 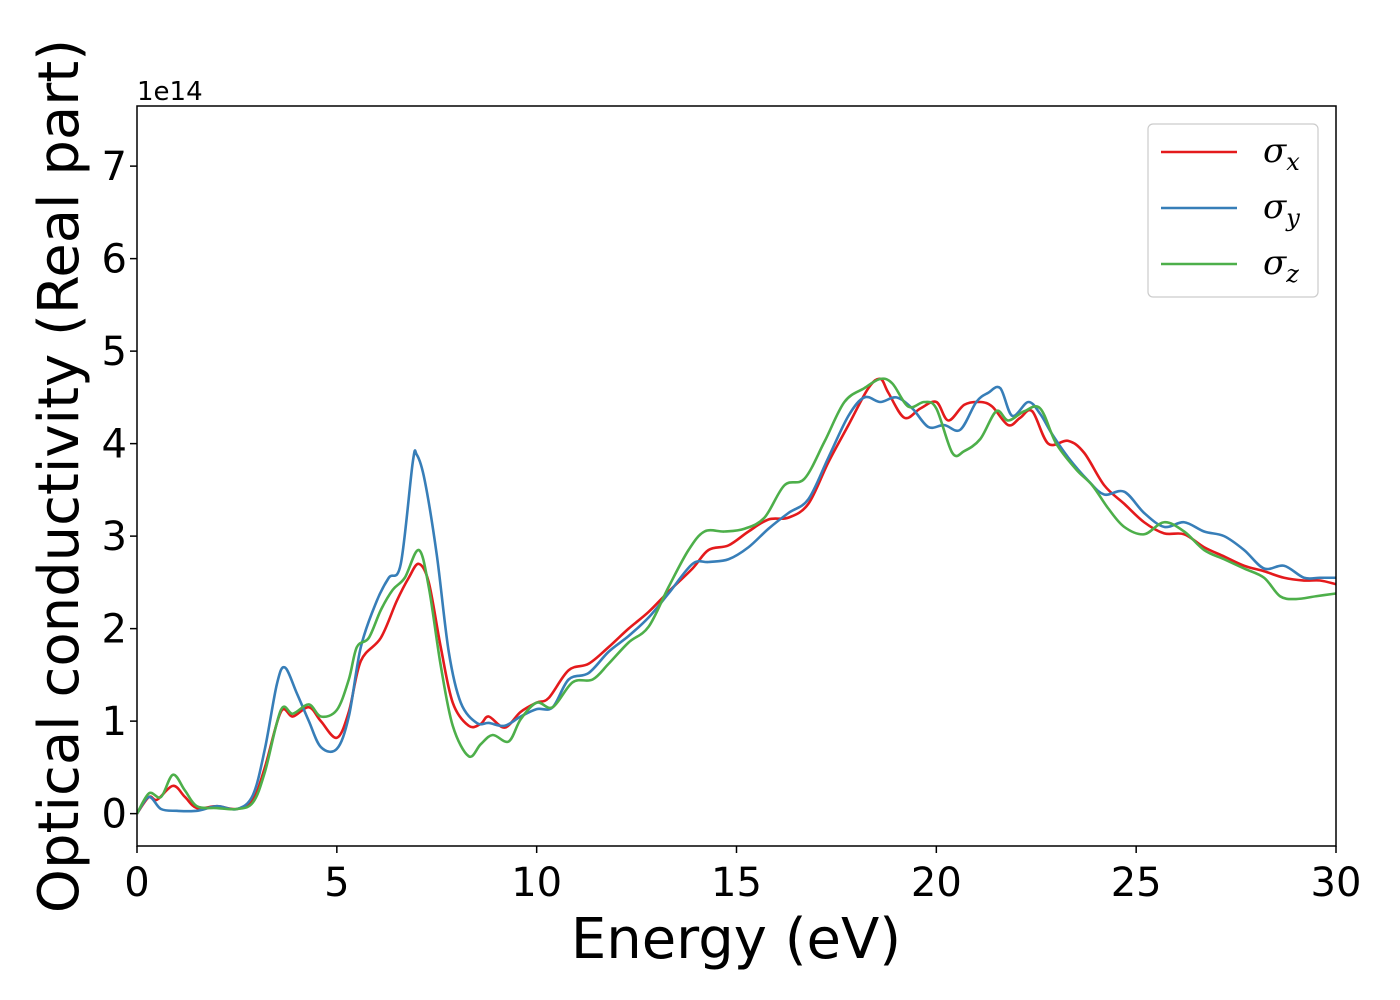 I want to click on legend-box, so click(x=1233, y=210).